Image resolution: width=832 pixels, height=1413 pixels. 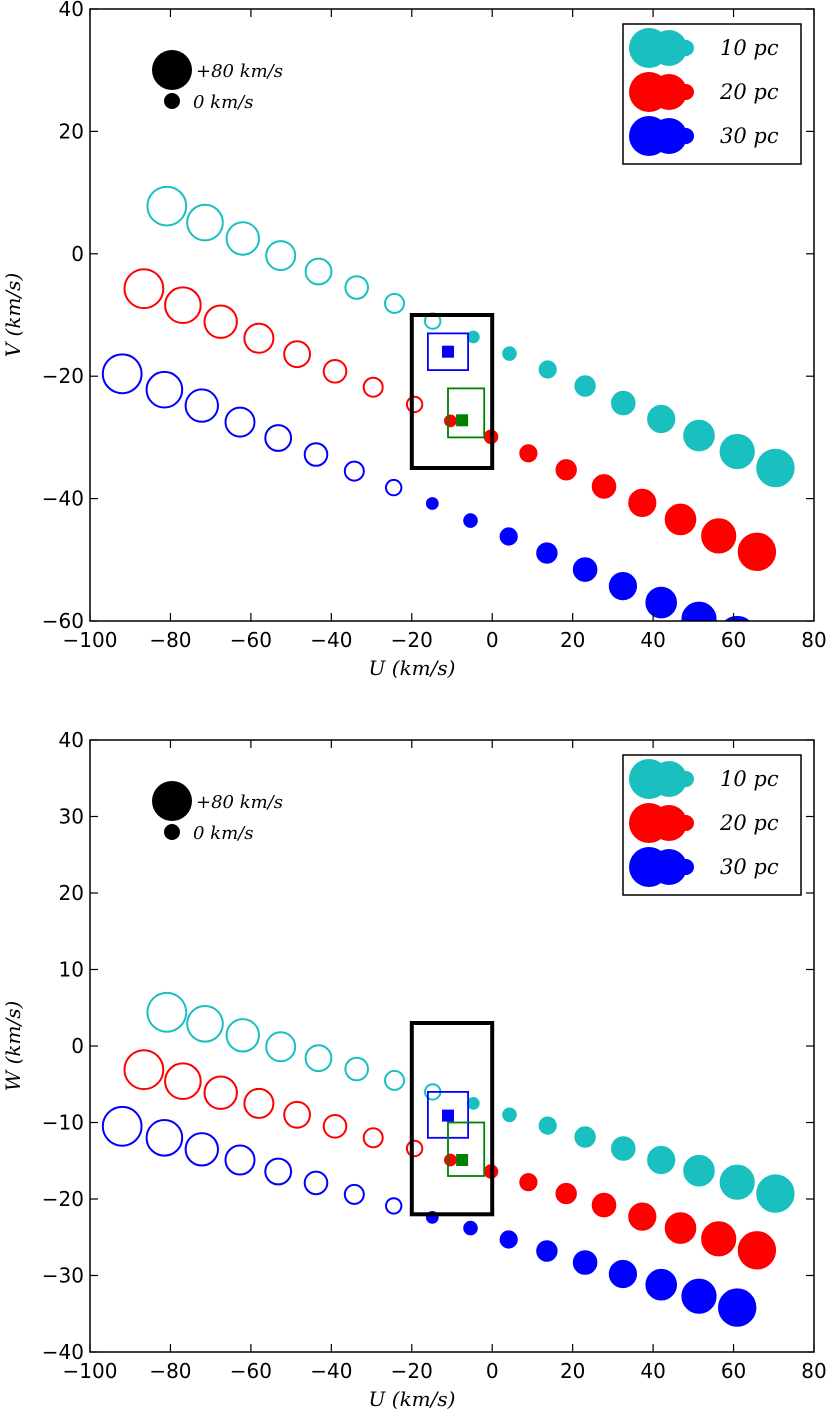 I want to click on legend-marker-1-b, so click(x=669, y=823).